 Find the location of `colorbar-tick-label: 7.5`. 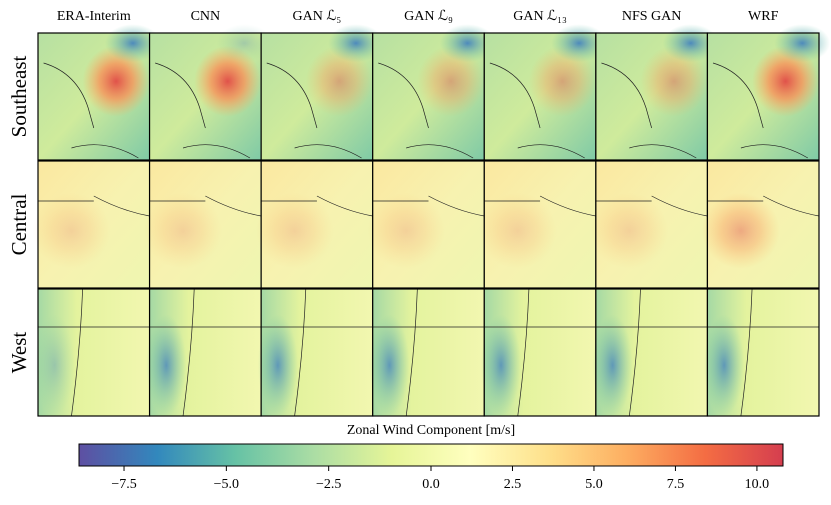

colorbar-tick-label: 7.5 is located at coordinates (676, 484).